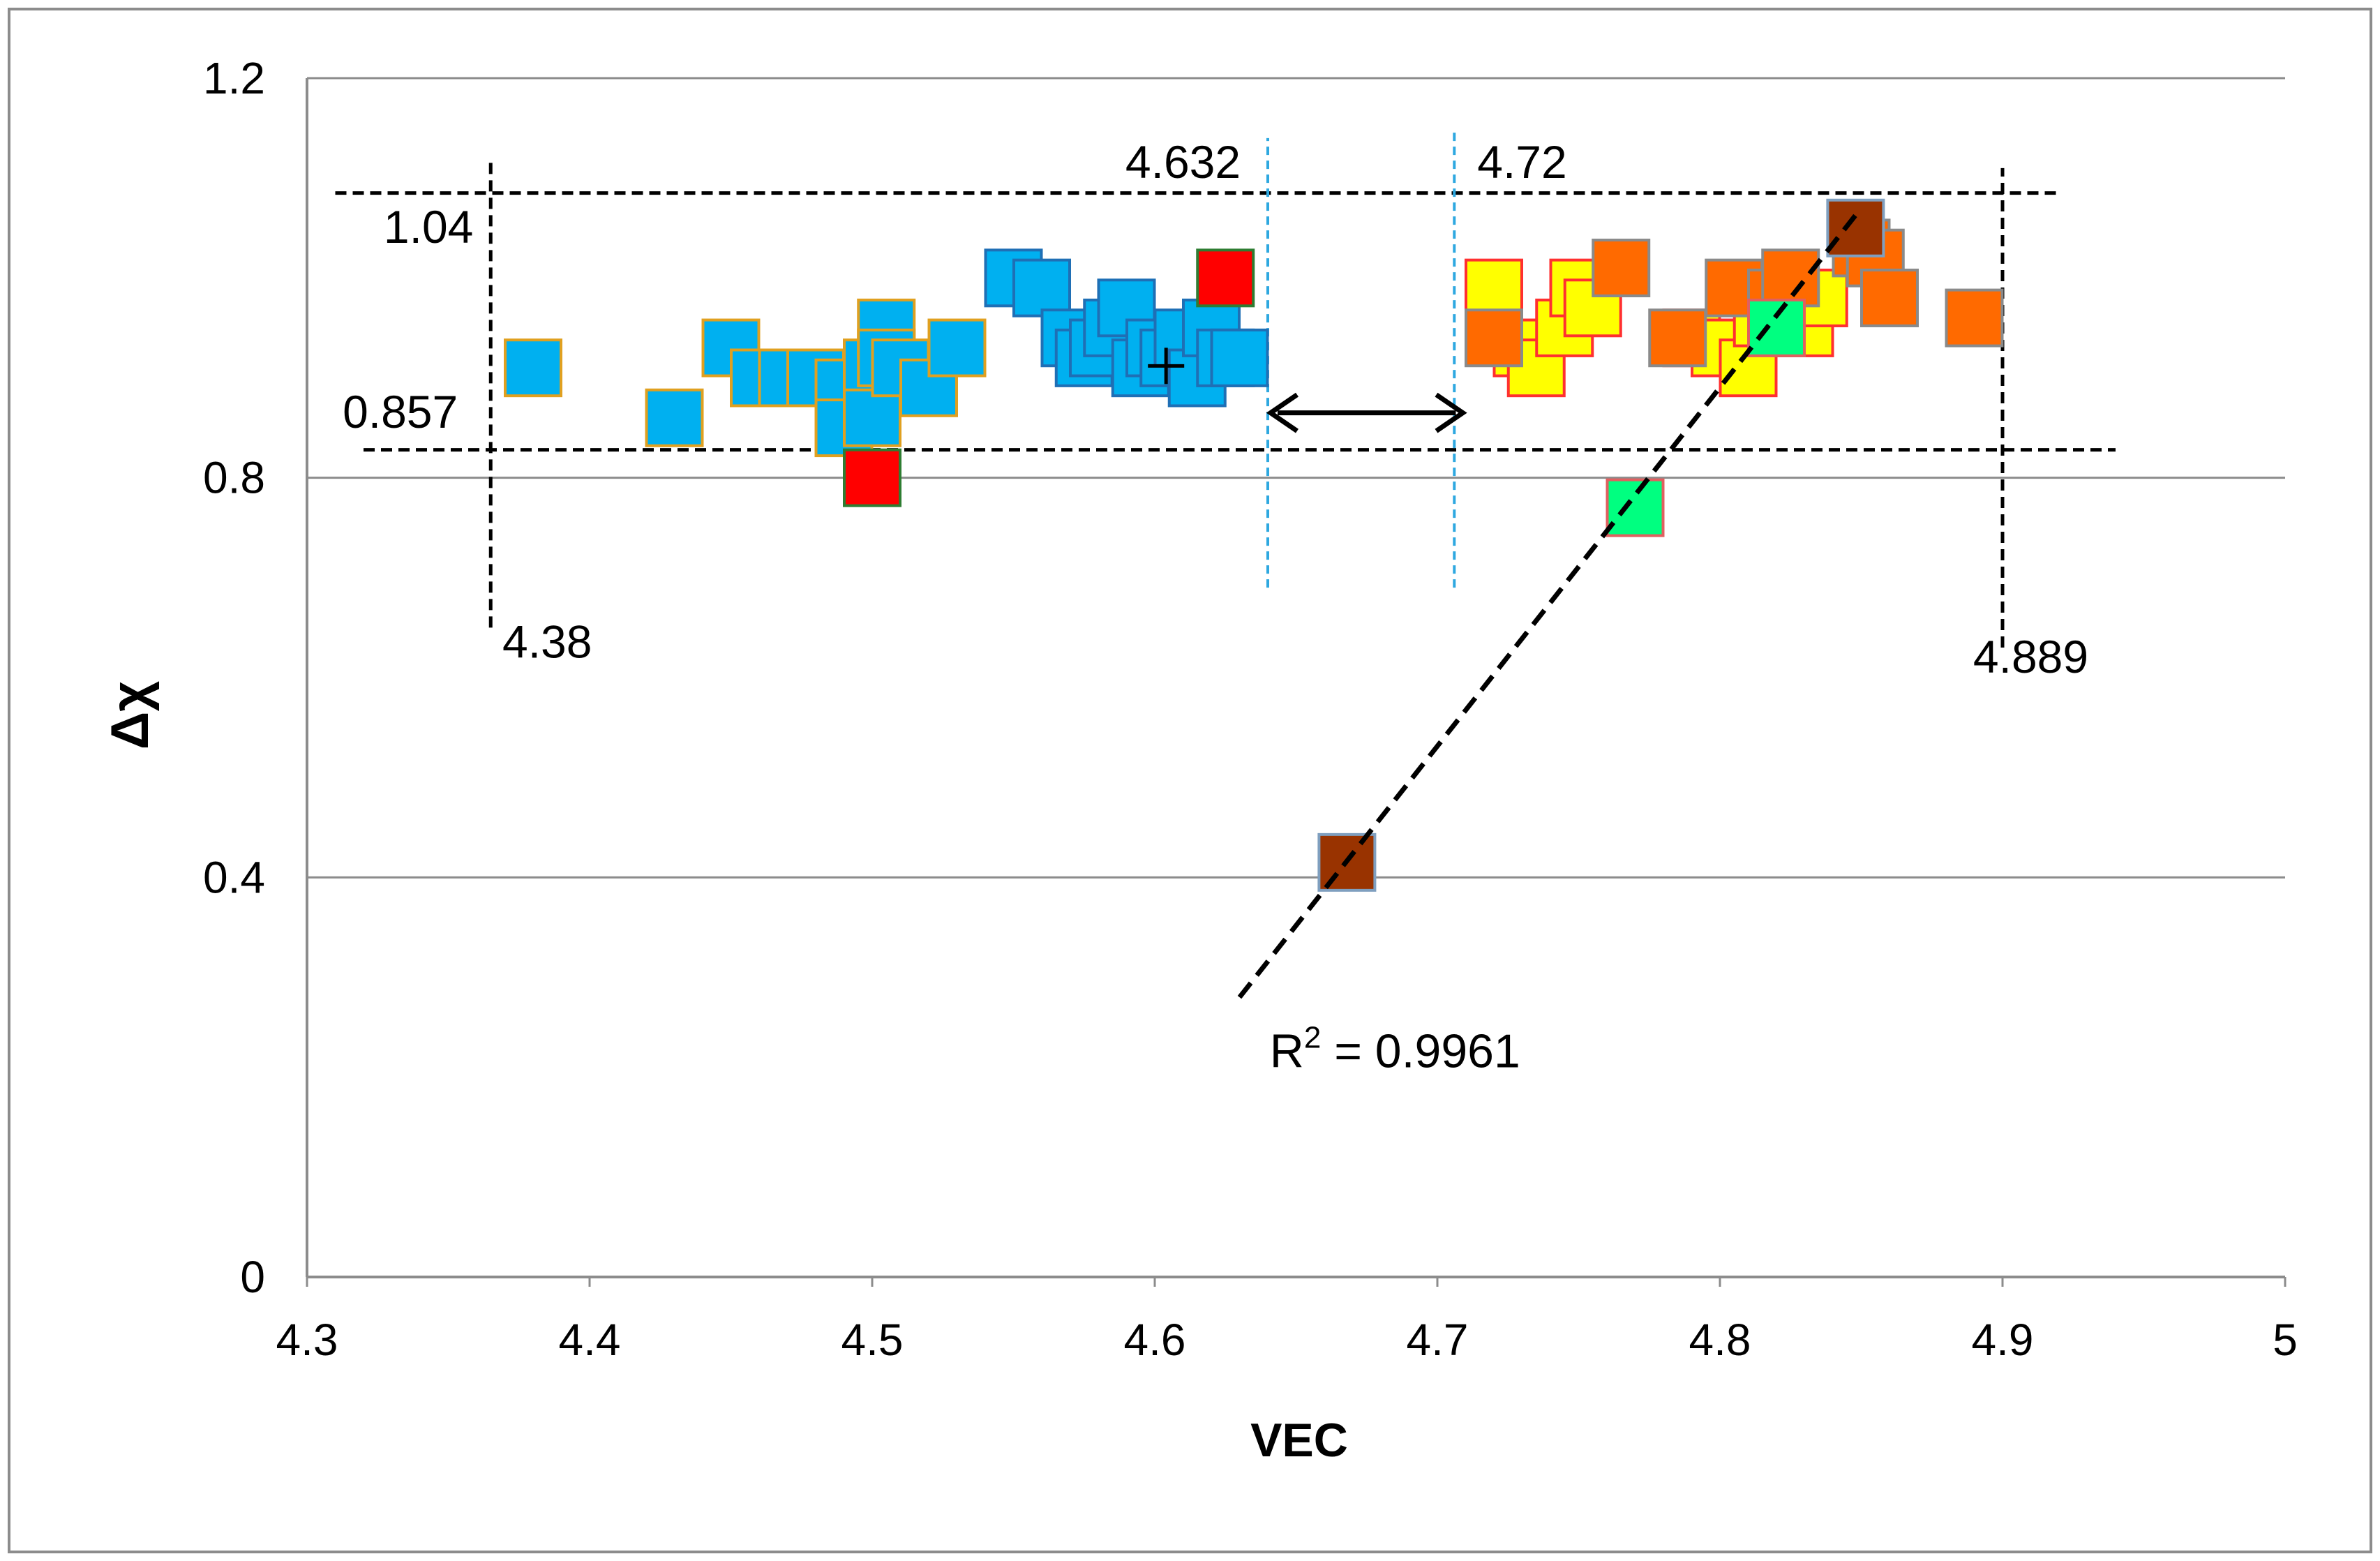 The image size is (2380, 1561). Describe the element at coordinates (1366, 412) in the screenshot. I see `gap-arrow-group` at that location.